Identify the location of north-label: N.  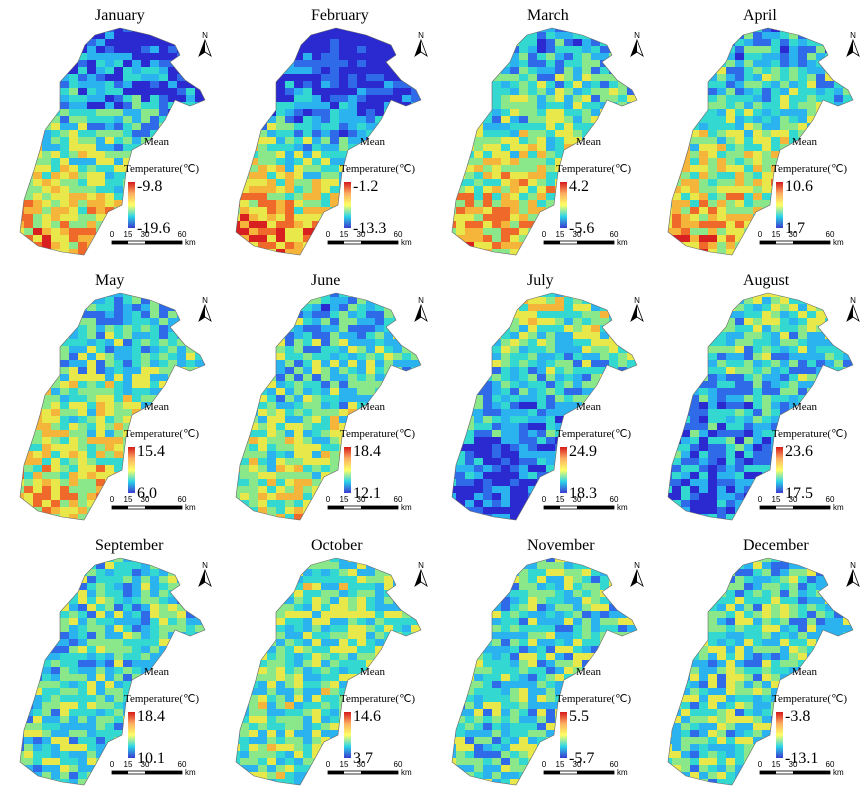
(421, 300).